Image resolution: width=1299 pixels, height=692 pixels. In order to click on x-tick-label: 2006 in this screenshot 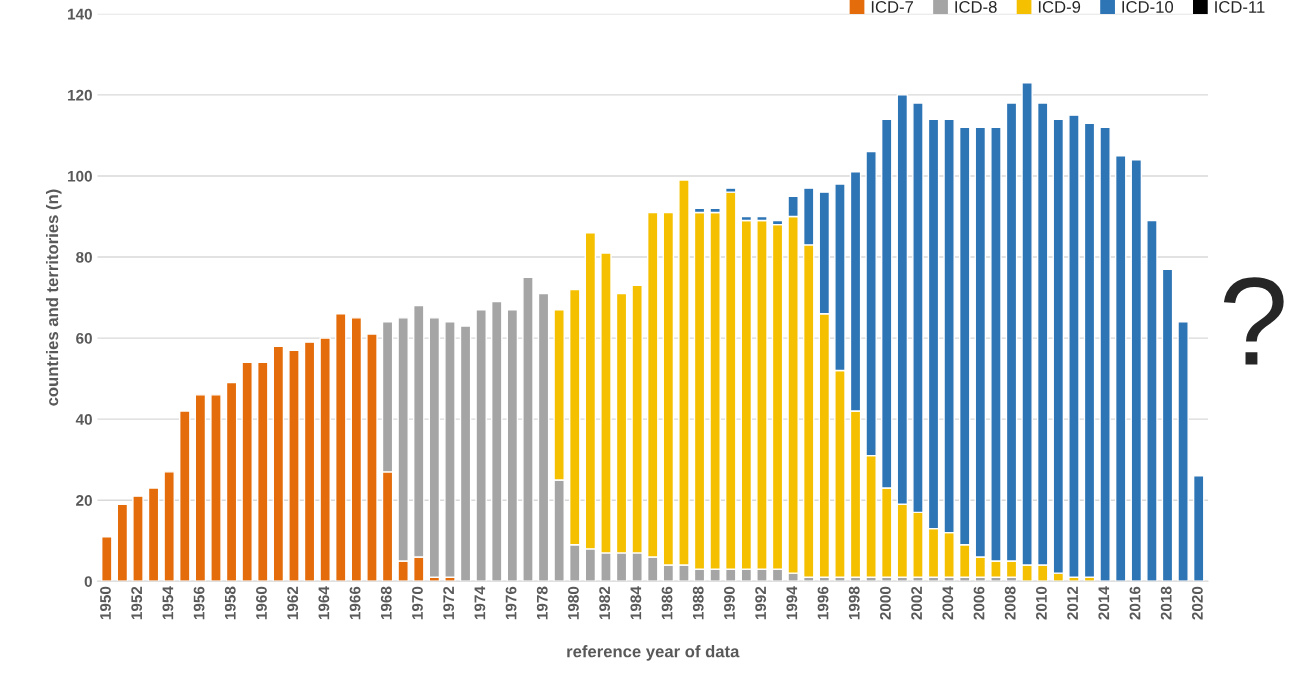, I will do `click(979, 603)`.